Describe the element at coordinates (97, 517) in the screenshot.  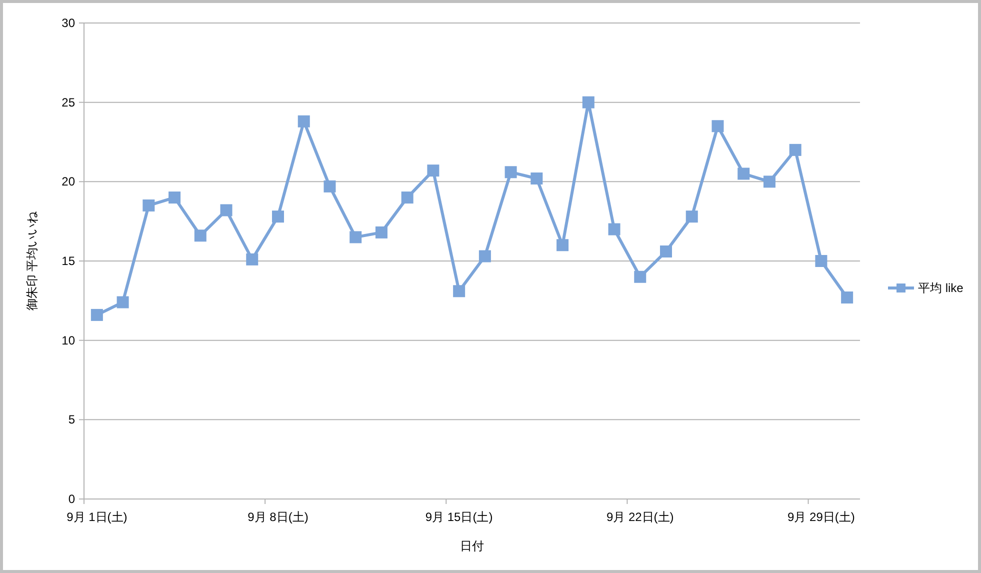
I see `x-tick-label: 9月 1日(土)` at that location.